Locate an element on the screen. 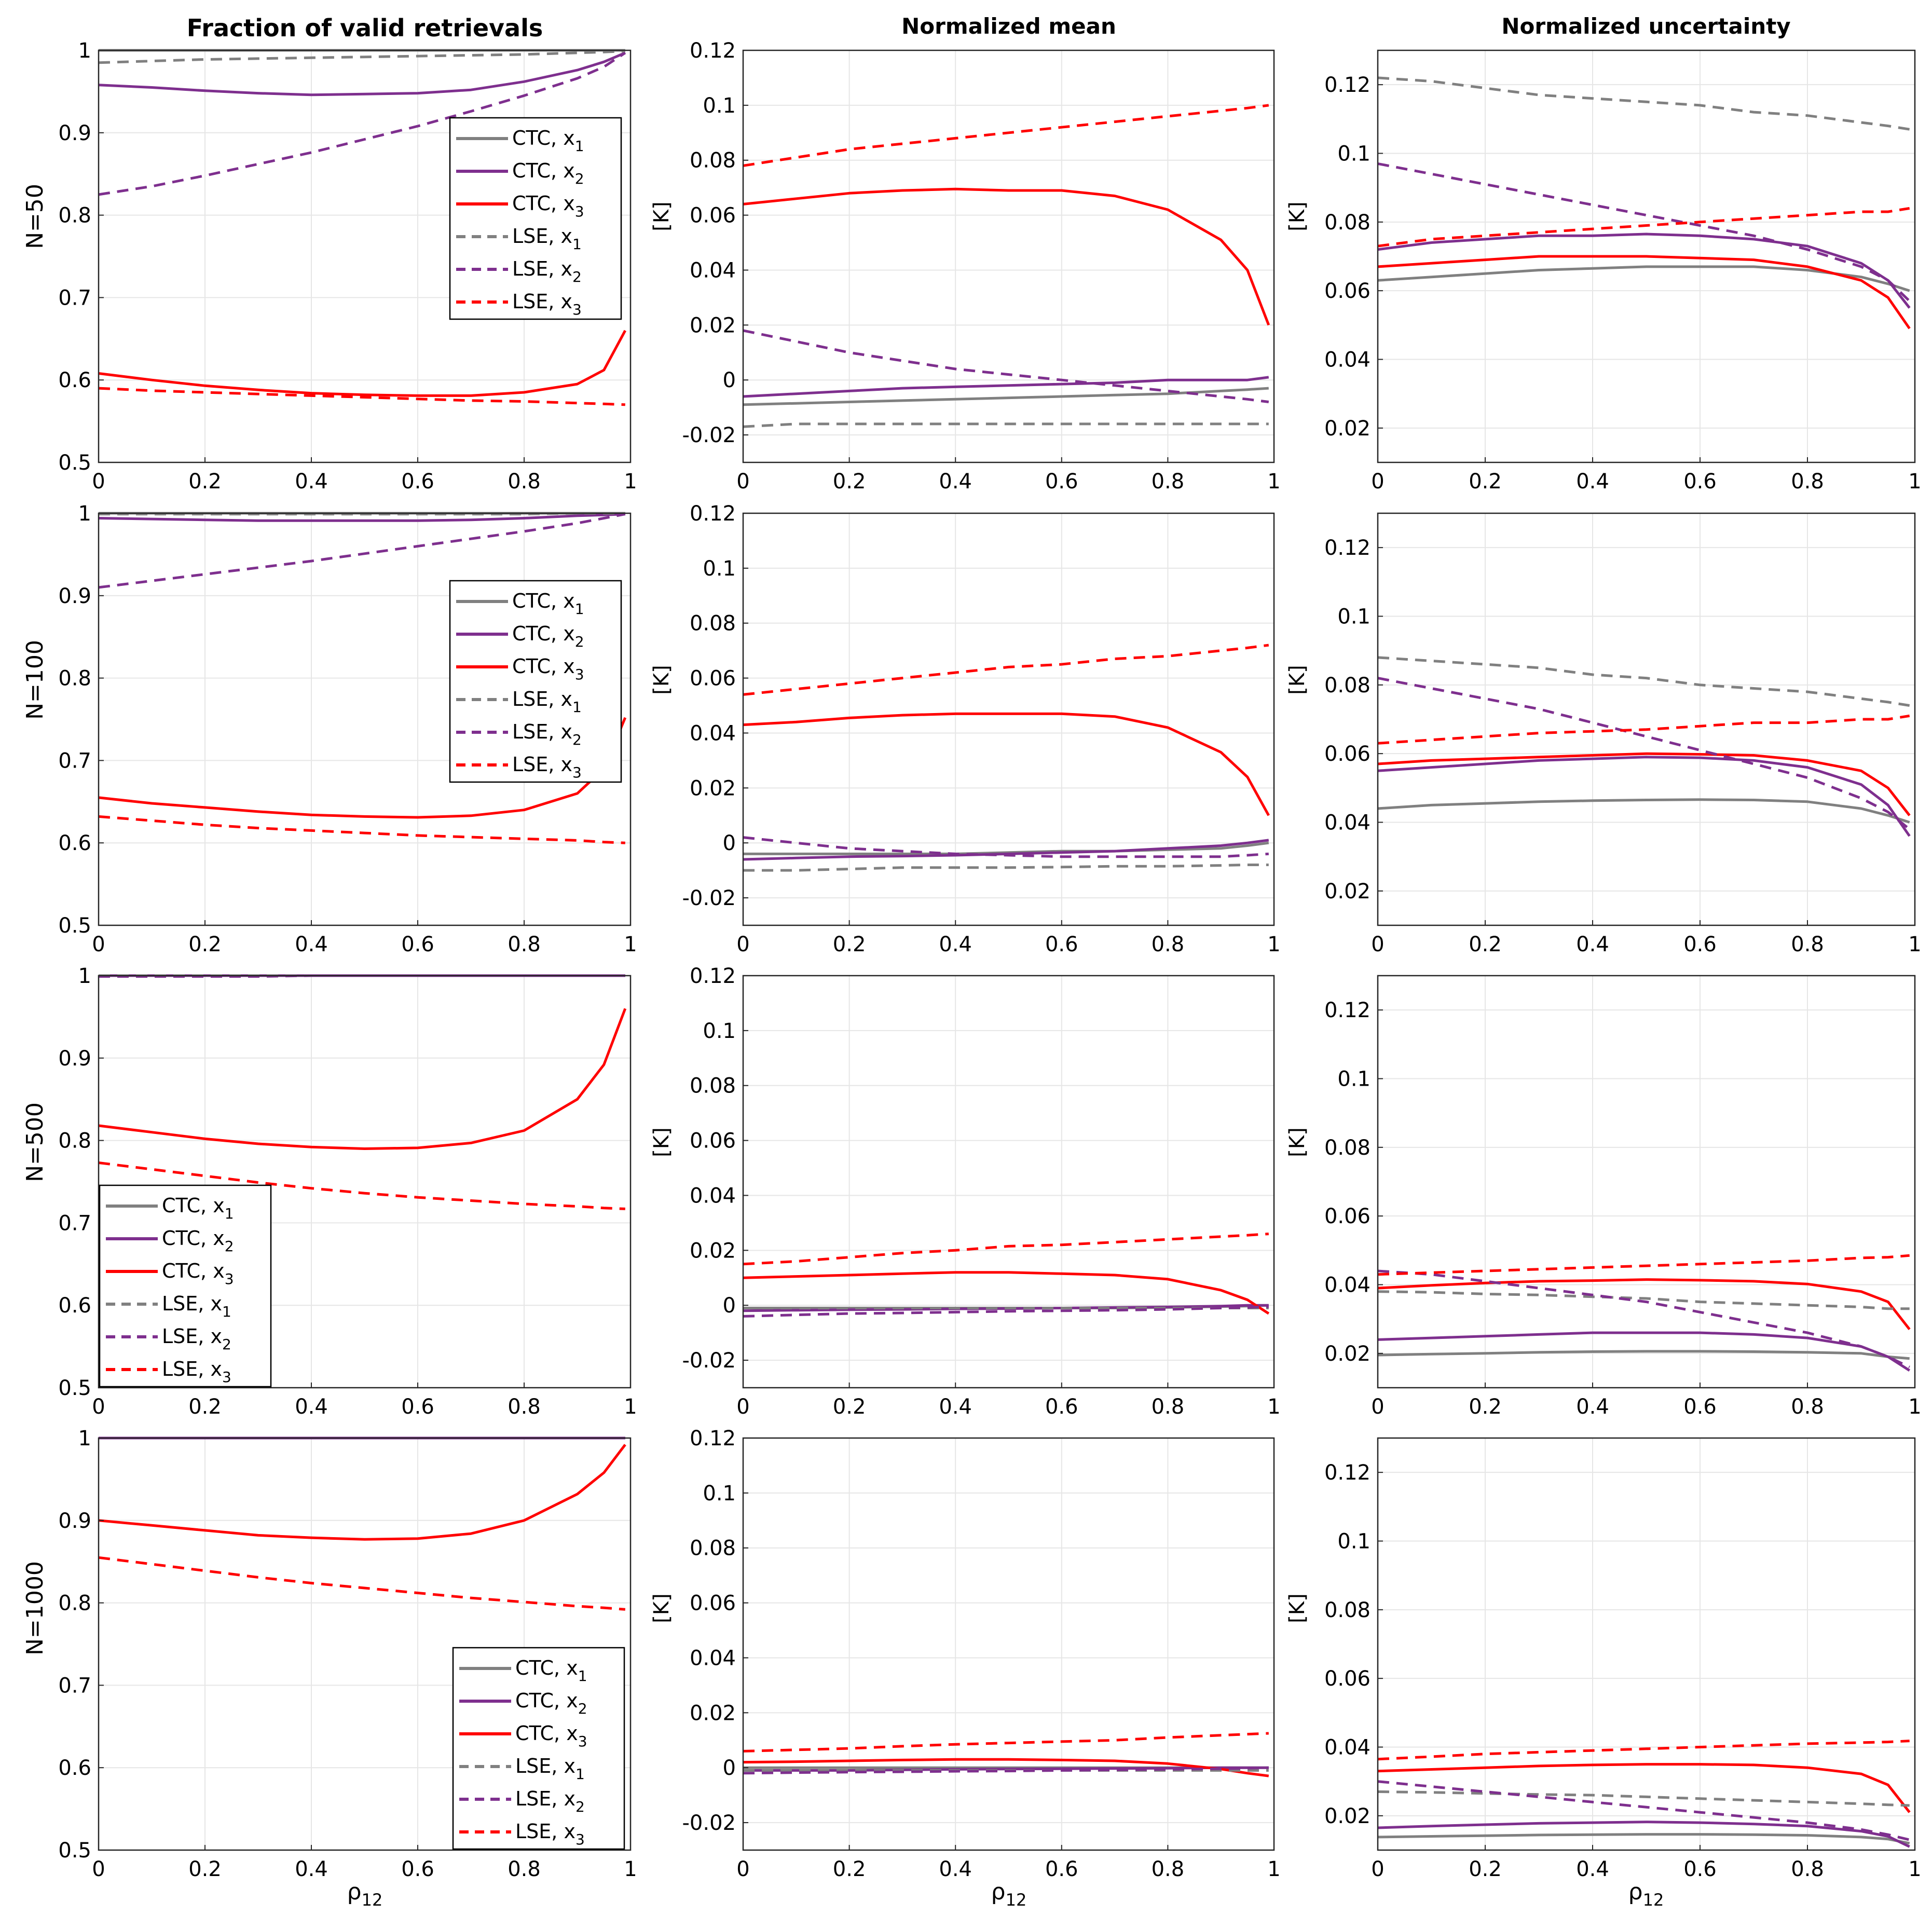 This screenshot has height=1916, width=1932. panel-r1c3-ytick-label-5: 0.12 is located at coordinates (1347, 85).